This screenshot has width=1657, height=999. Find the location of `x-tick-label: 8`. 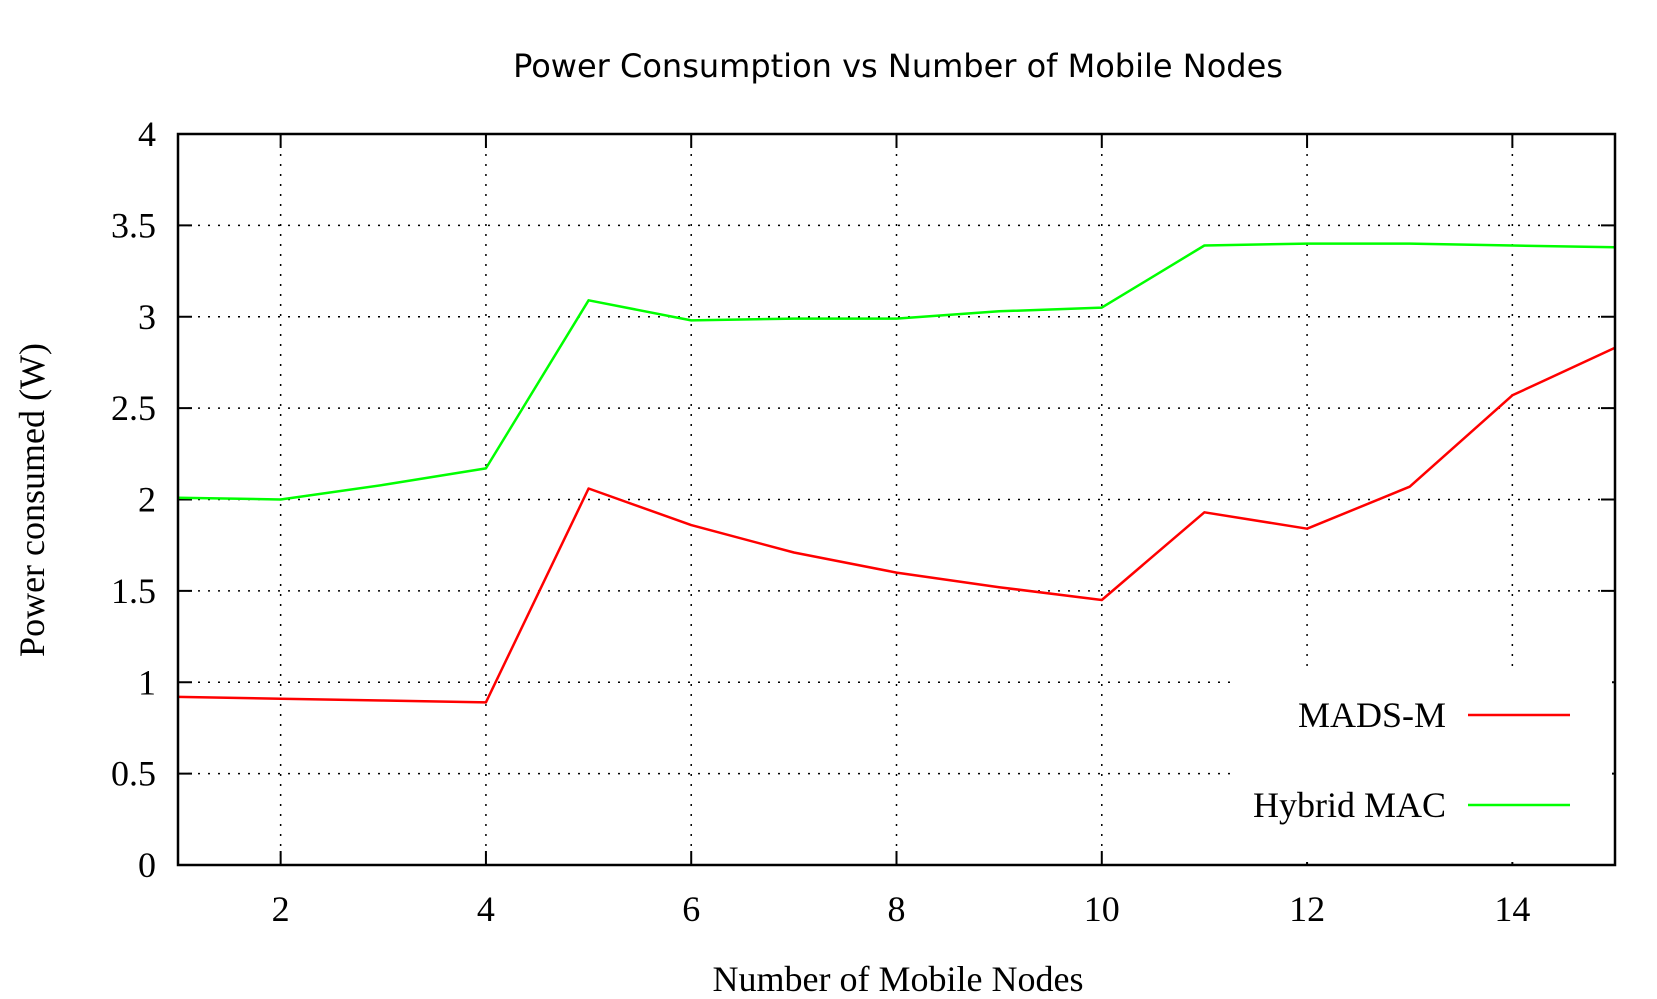

x-tick-label: 8 is located at coordinates (897, 909).